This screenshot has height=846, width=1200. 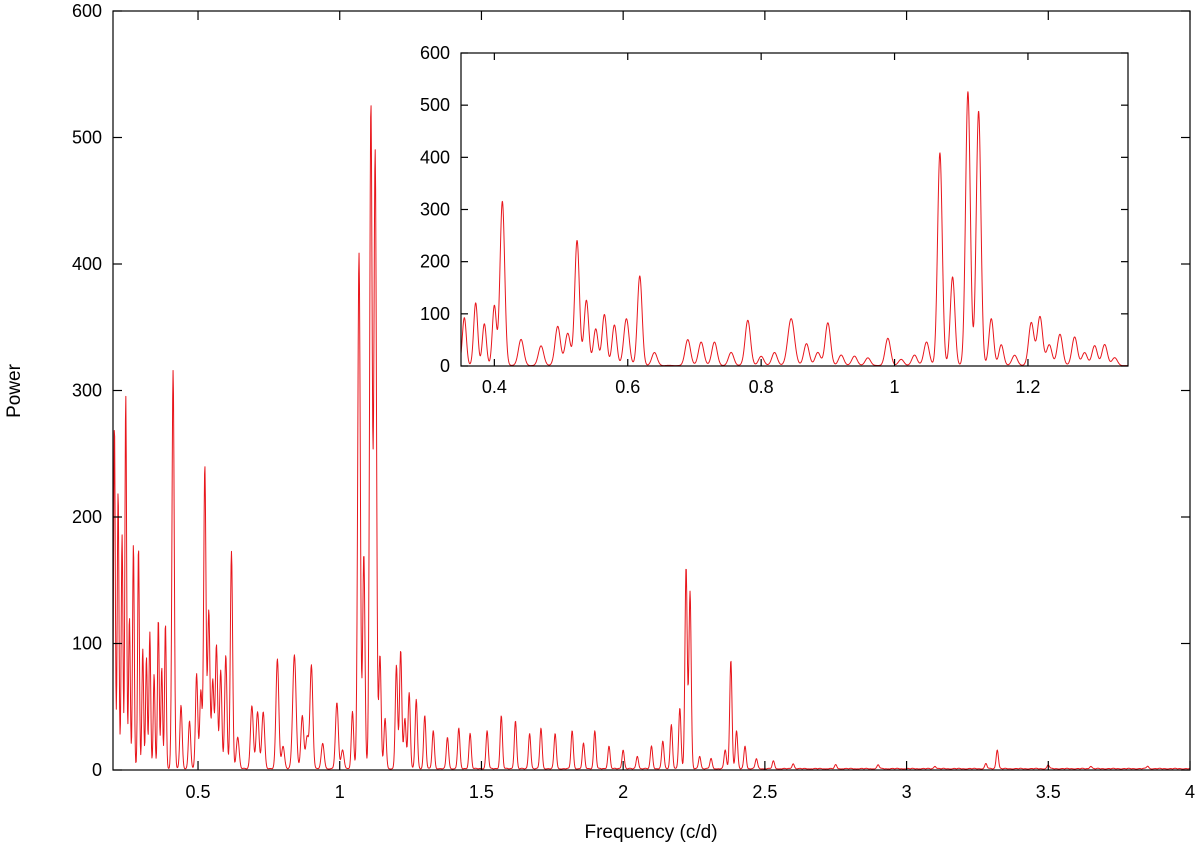 I want to click on x-tick-label: 1.2, so click(x=1027, y=387).